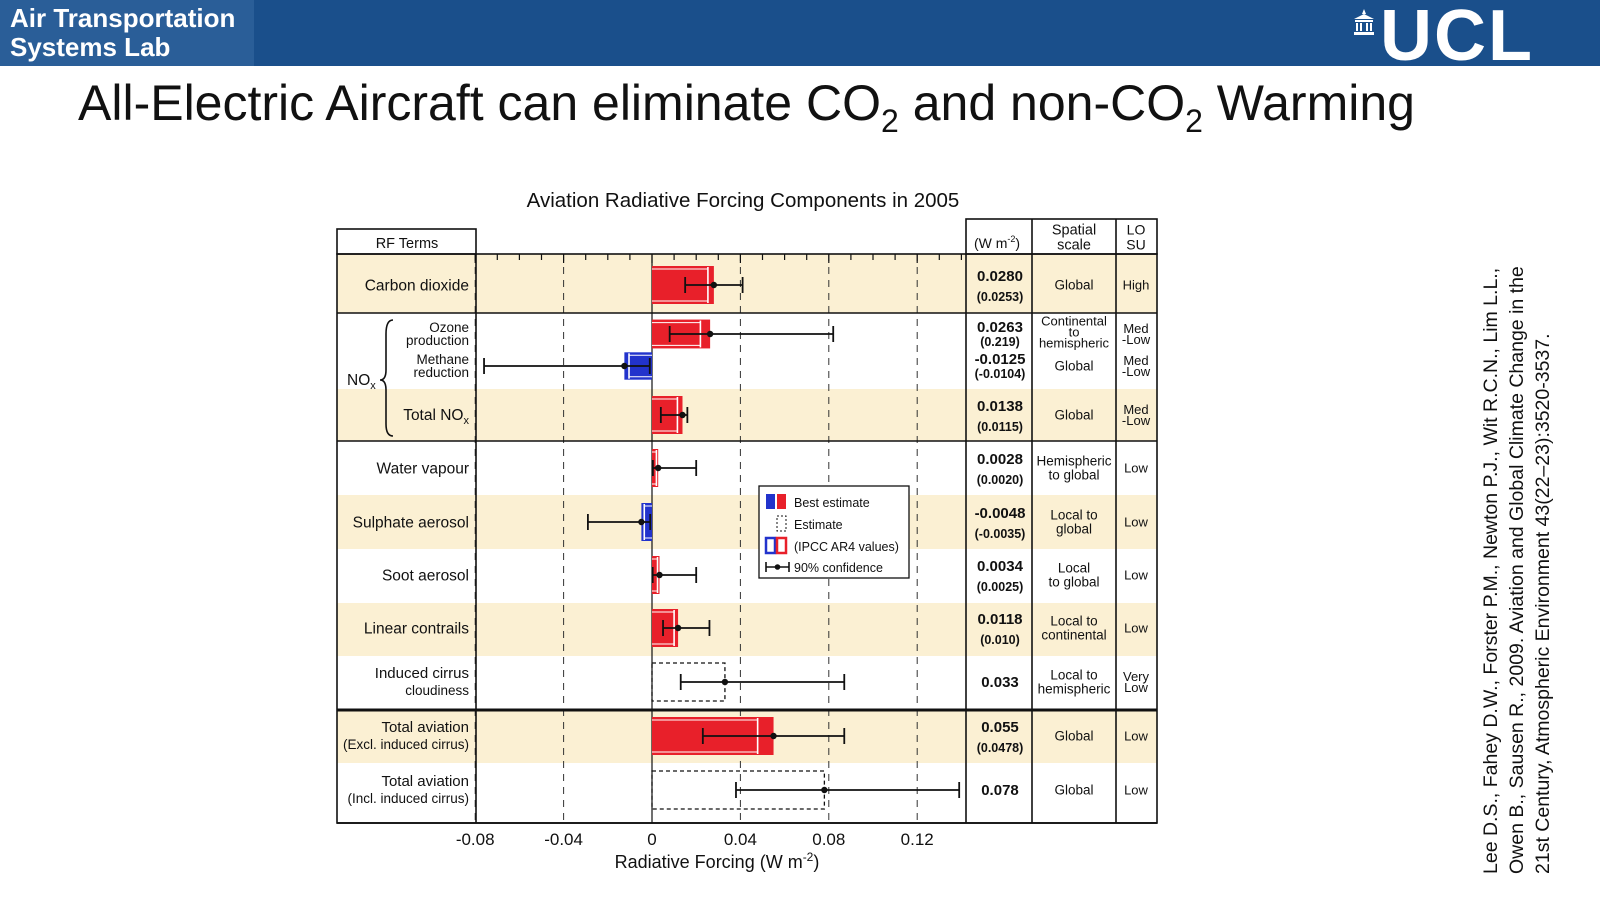 Image resolution: width=1600 pixels, height=900 pixels. Describe the element at coordinates (1042, 103) in the screenshot. I see `title-middle: and non-CO` at that location.